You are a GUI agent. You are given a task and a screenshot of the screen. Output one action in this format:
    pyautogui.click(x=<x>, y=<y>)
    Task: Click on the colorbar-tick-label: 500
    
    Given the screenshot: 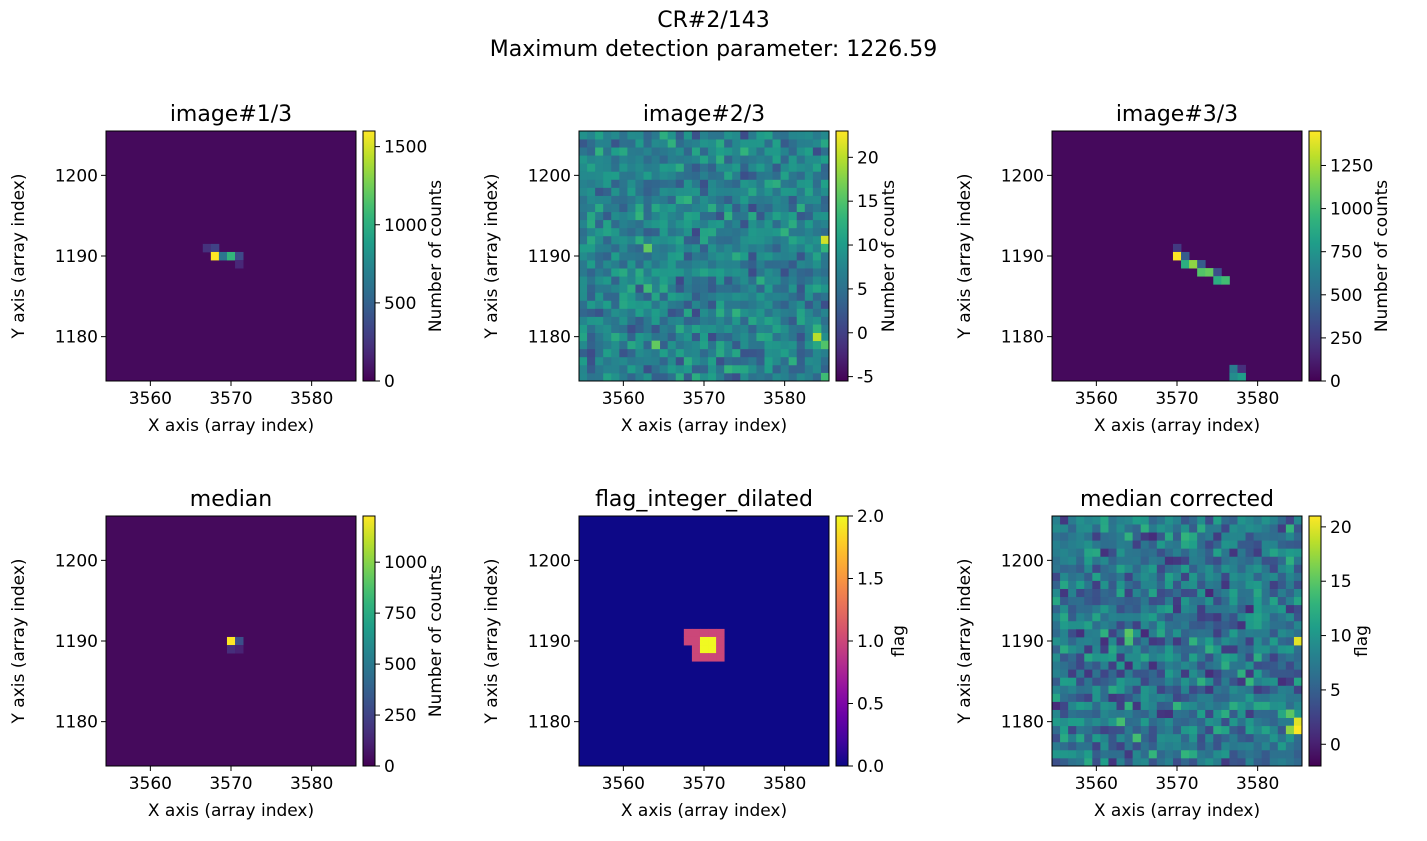 What is the action you would take?
    pyautogui.click(x=1346, y=296)
    